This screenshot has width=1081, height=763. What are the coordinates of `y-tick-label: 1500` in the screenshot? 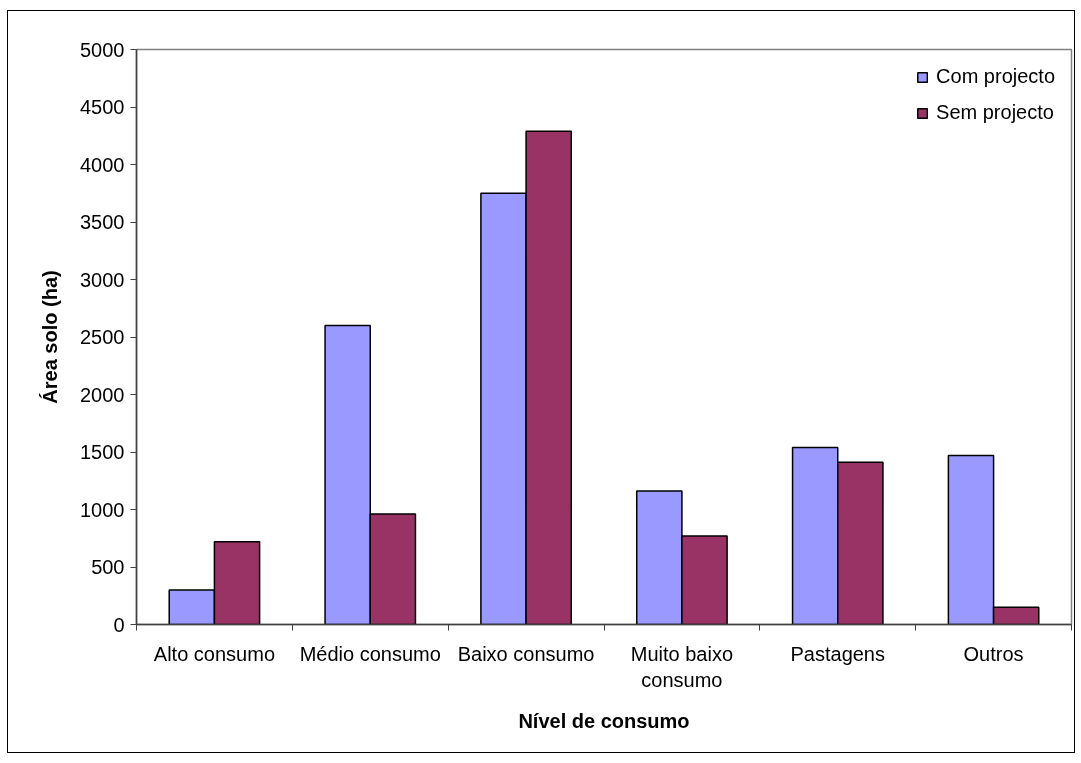 It's located at (102, 452).